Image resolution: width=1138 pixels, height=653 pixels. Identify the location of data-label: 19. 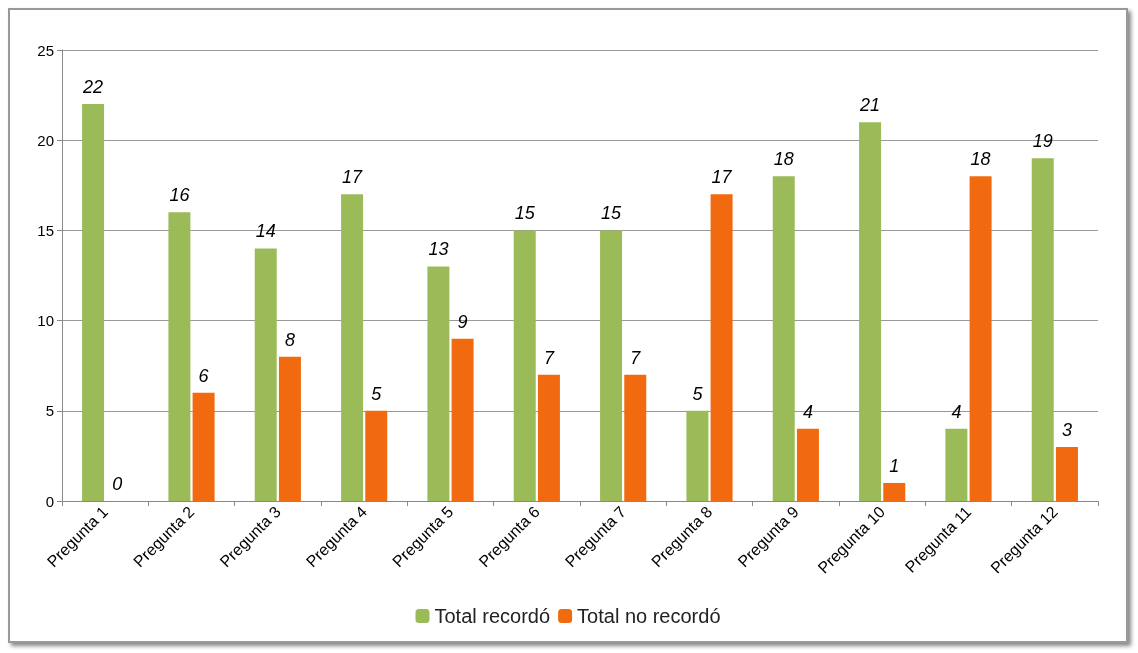
(1042, 141).